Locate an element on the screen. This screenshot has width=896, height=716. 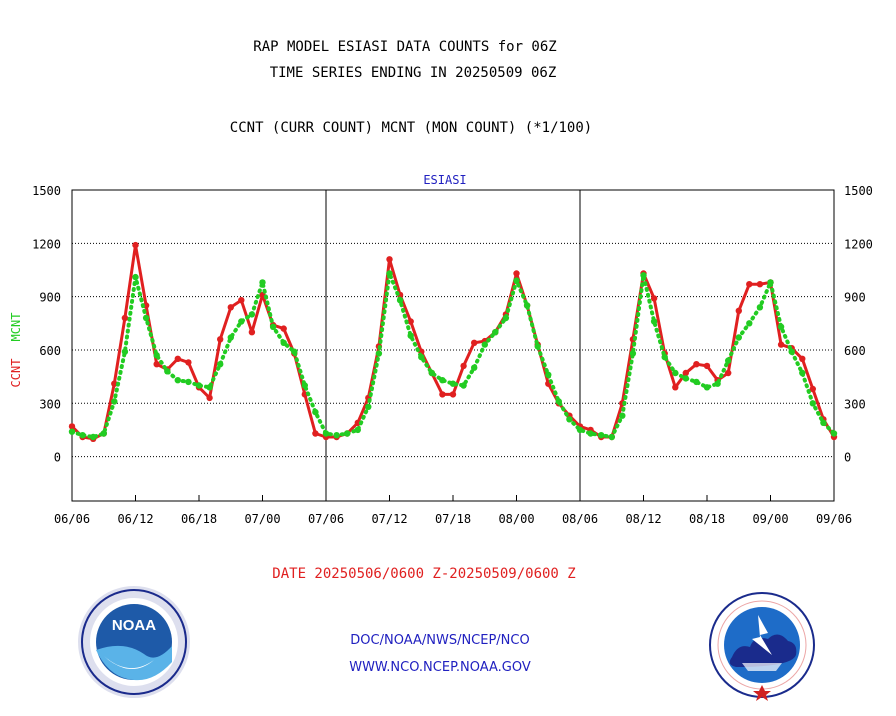
header-line1: RAP MODEL ESIASI DATA COUNTS for 06Z is located at coordinates (404, 47).